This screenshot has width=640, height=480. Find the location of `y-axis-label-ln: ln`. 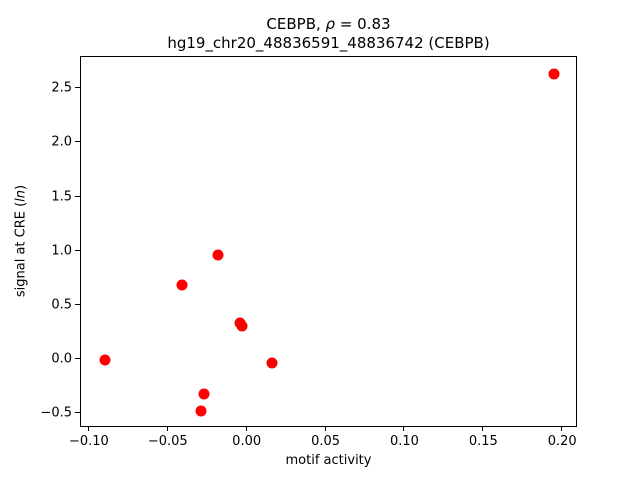

y-axis-label-ln: ln is located at coordinates (21, 195).